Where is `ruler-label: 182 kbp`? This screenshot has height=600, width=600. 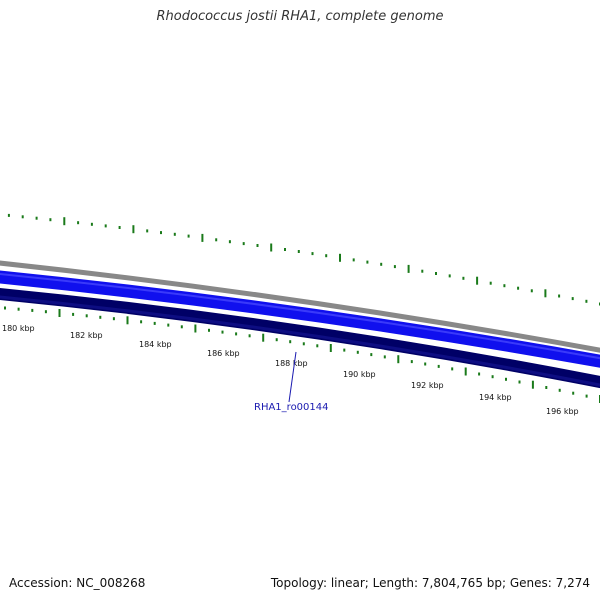
ruler-label: 182 kbp is located at coordinates (86, 335).